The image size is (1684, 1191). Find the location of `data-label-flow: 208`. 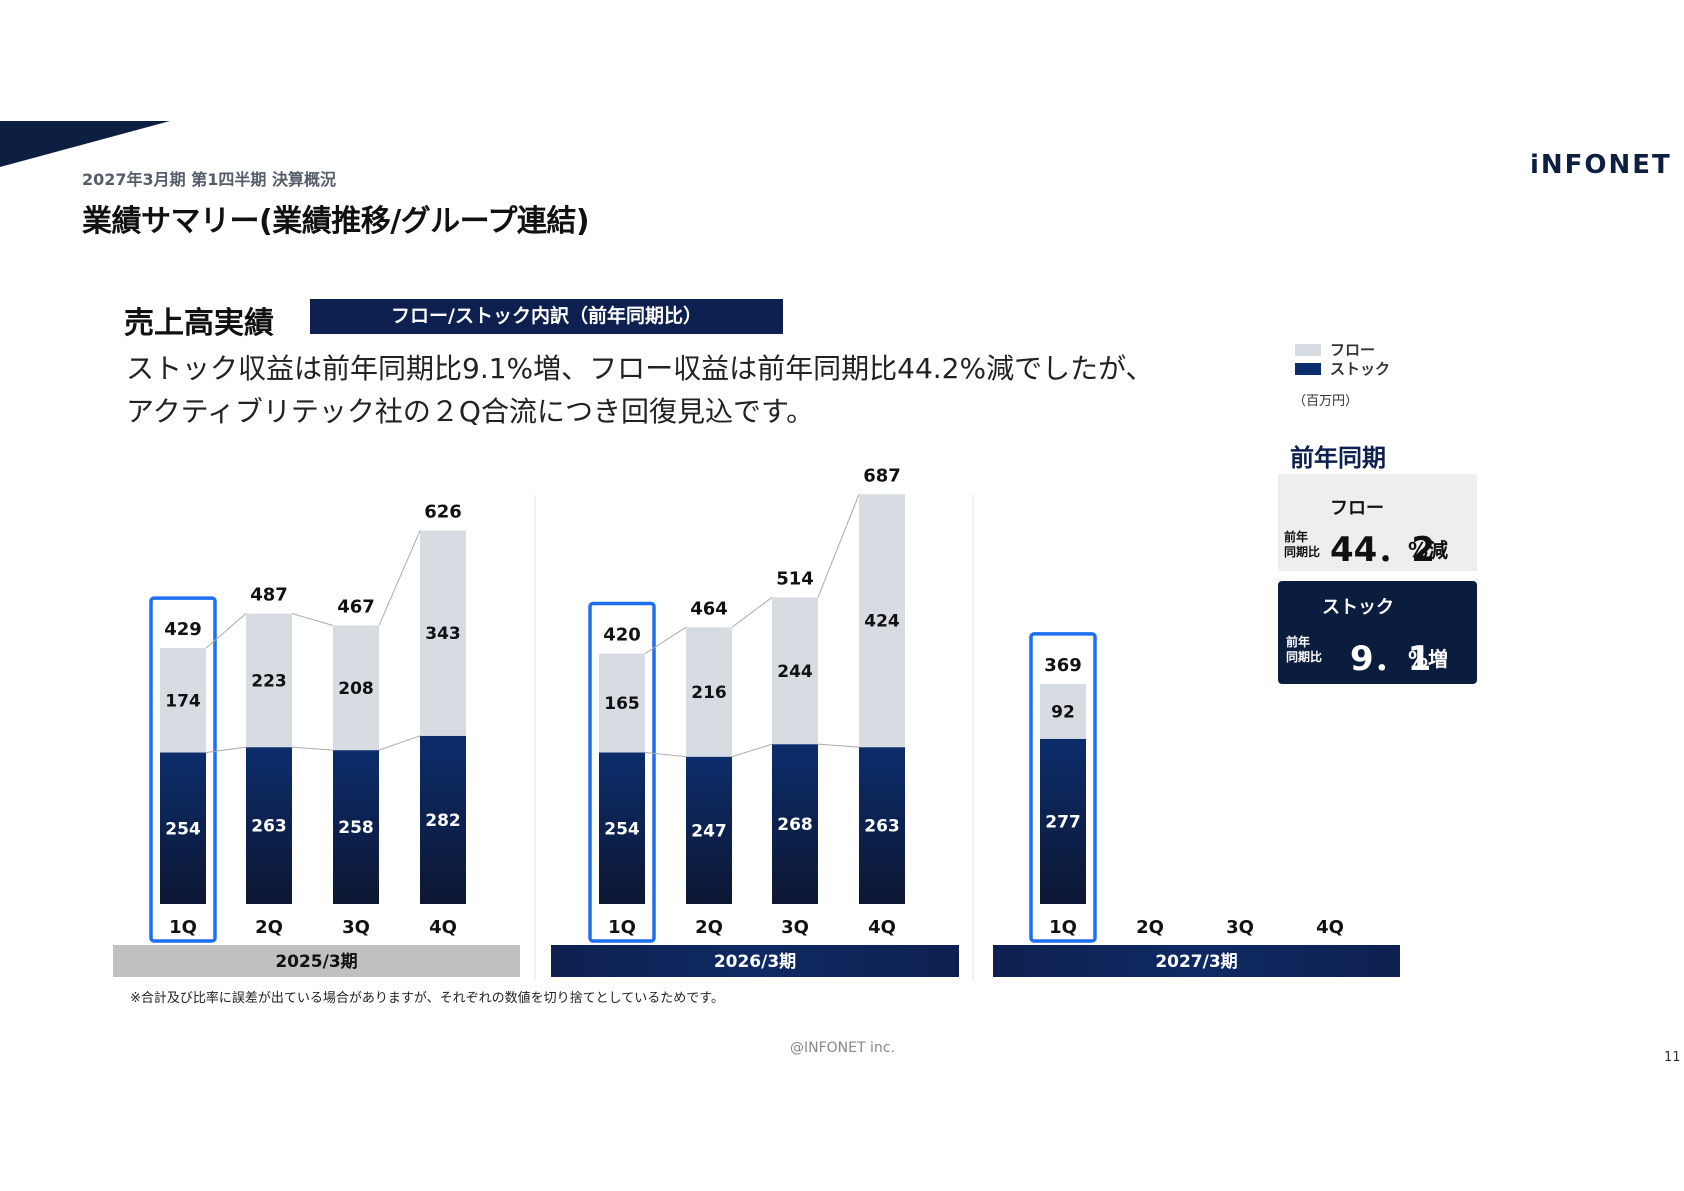

data-label-flow: 208 is located at coordinates (356, 689).